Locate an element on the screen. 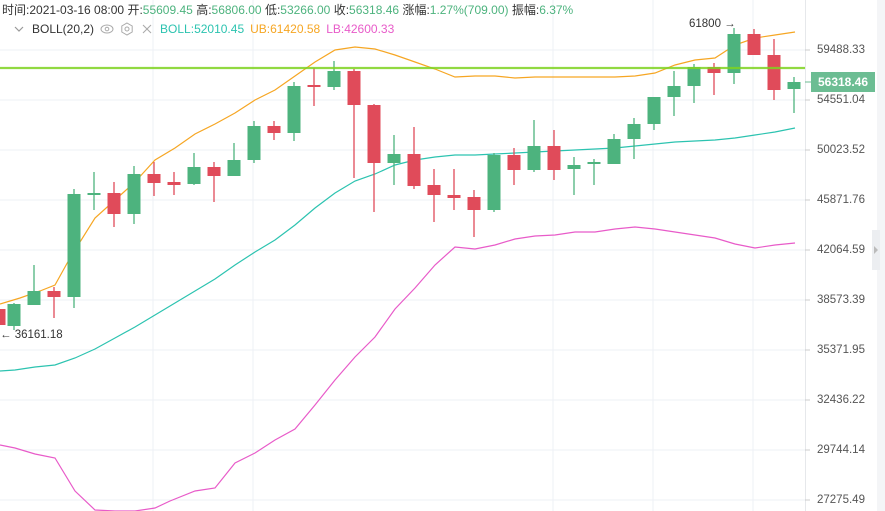  boll-mid-value: BOLL:52010.45 is located at coordinates (202, 29).